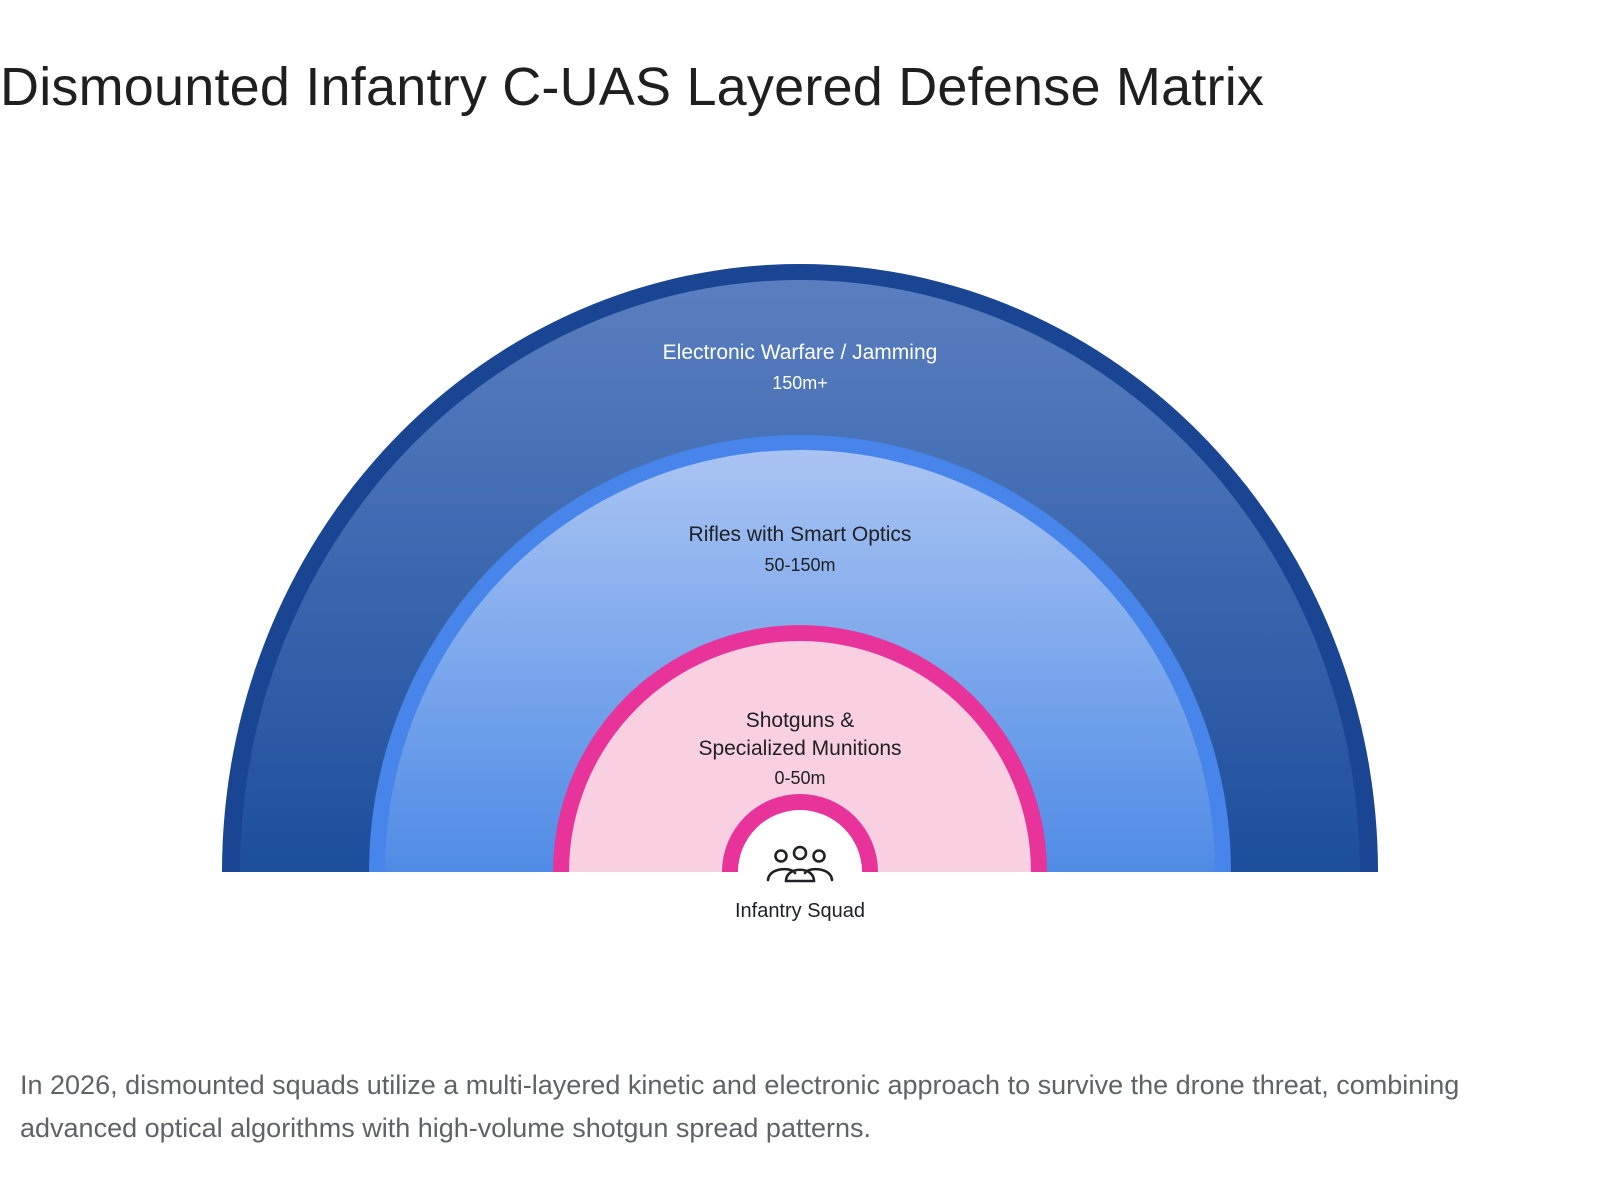 Image resolution: width=1600 pixels, height=1200 pixels. Describe the element at coordinates (799, 565) in the screenshot. I see `rifles-layer-range: 50-150m` at that location.